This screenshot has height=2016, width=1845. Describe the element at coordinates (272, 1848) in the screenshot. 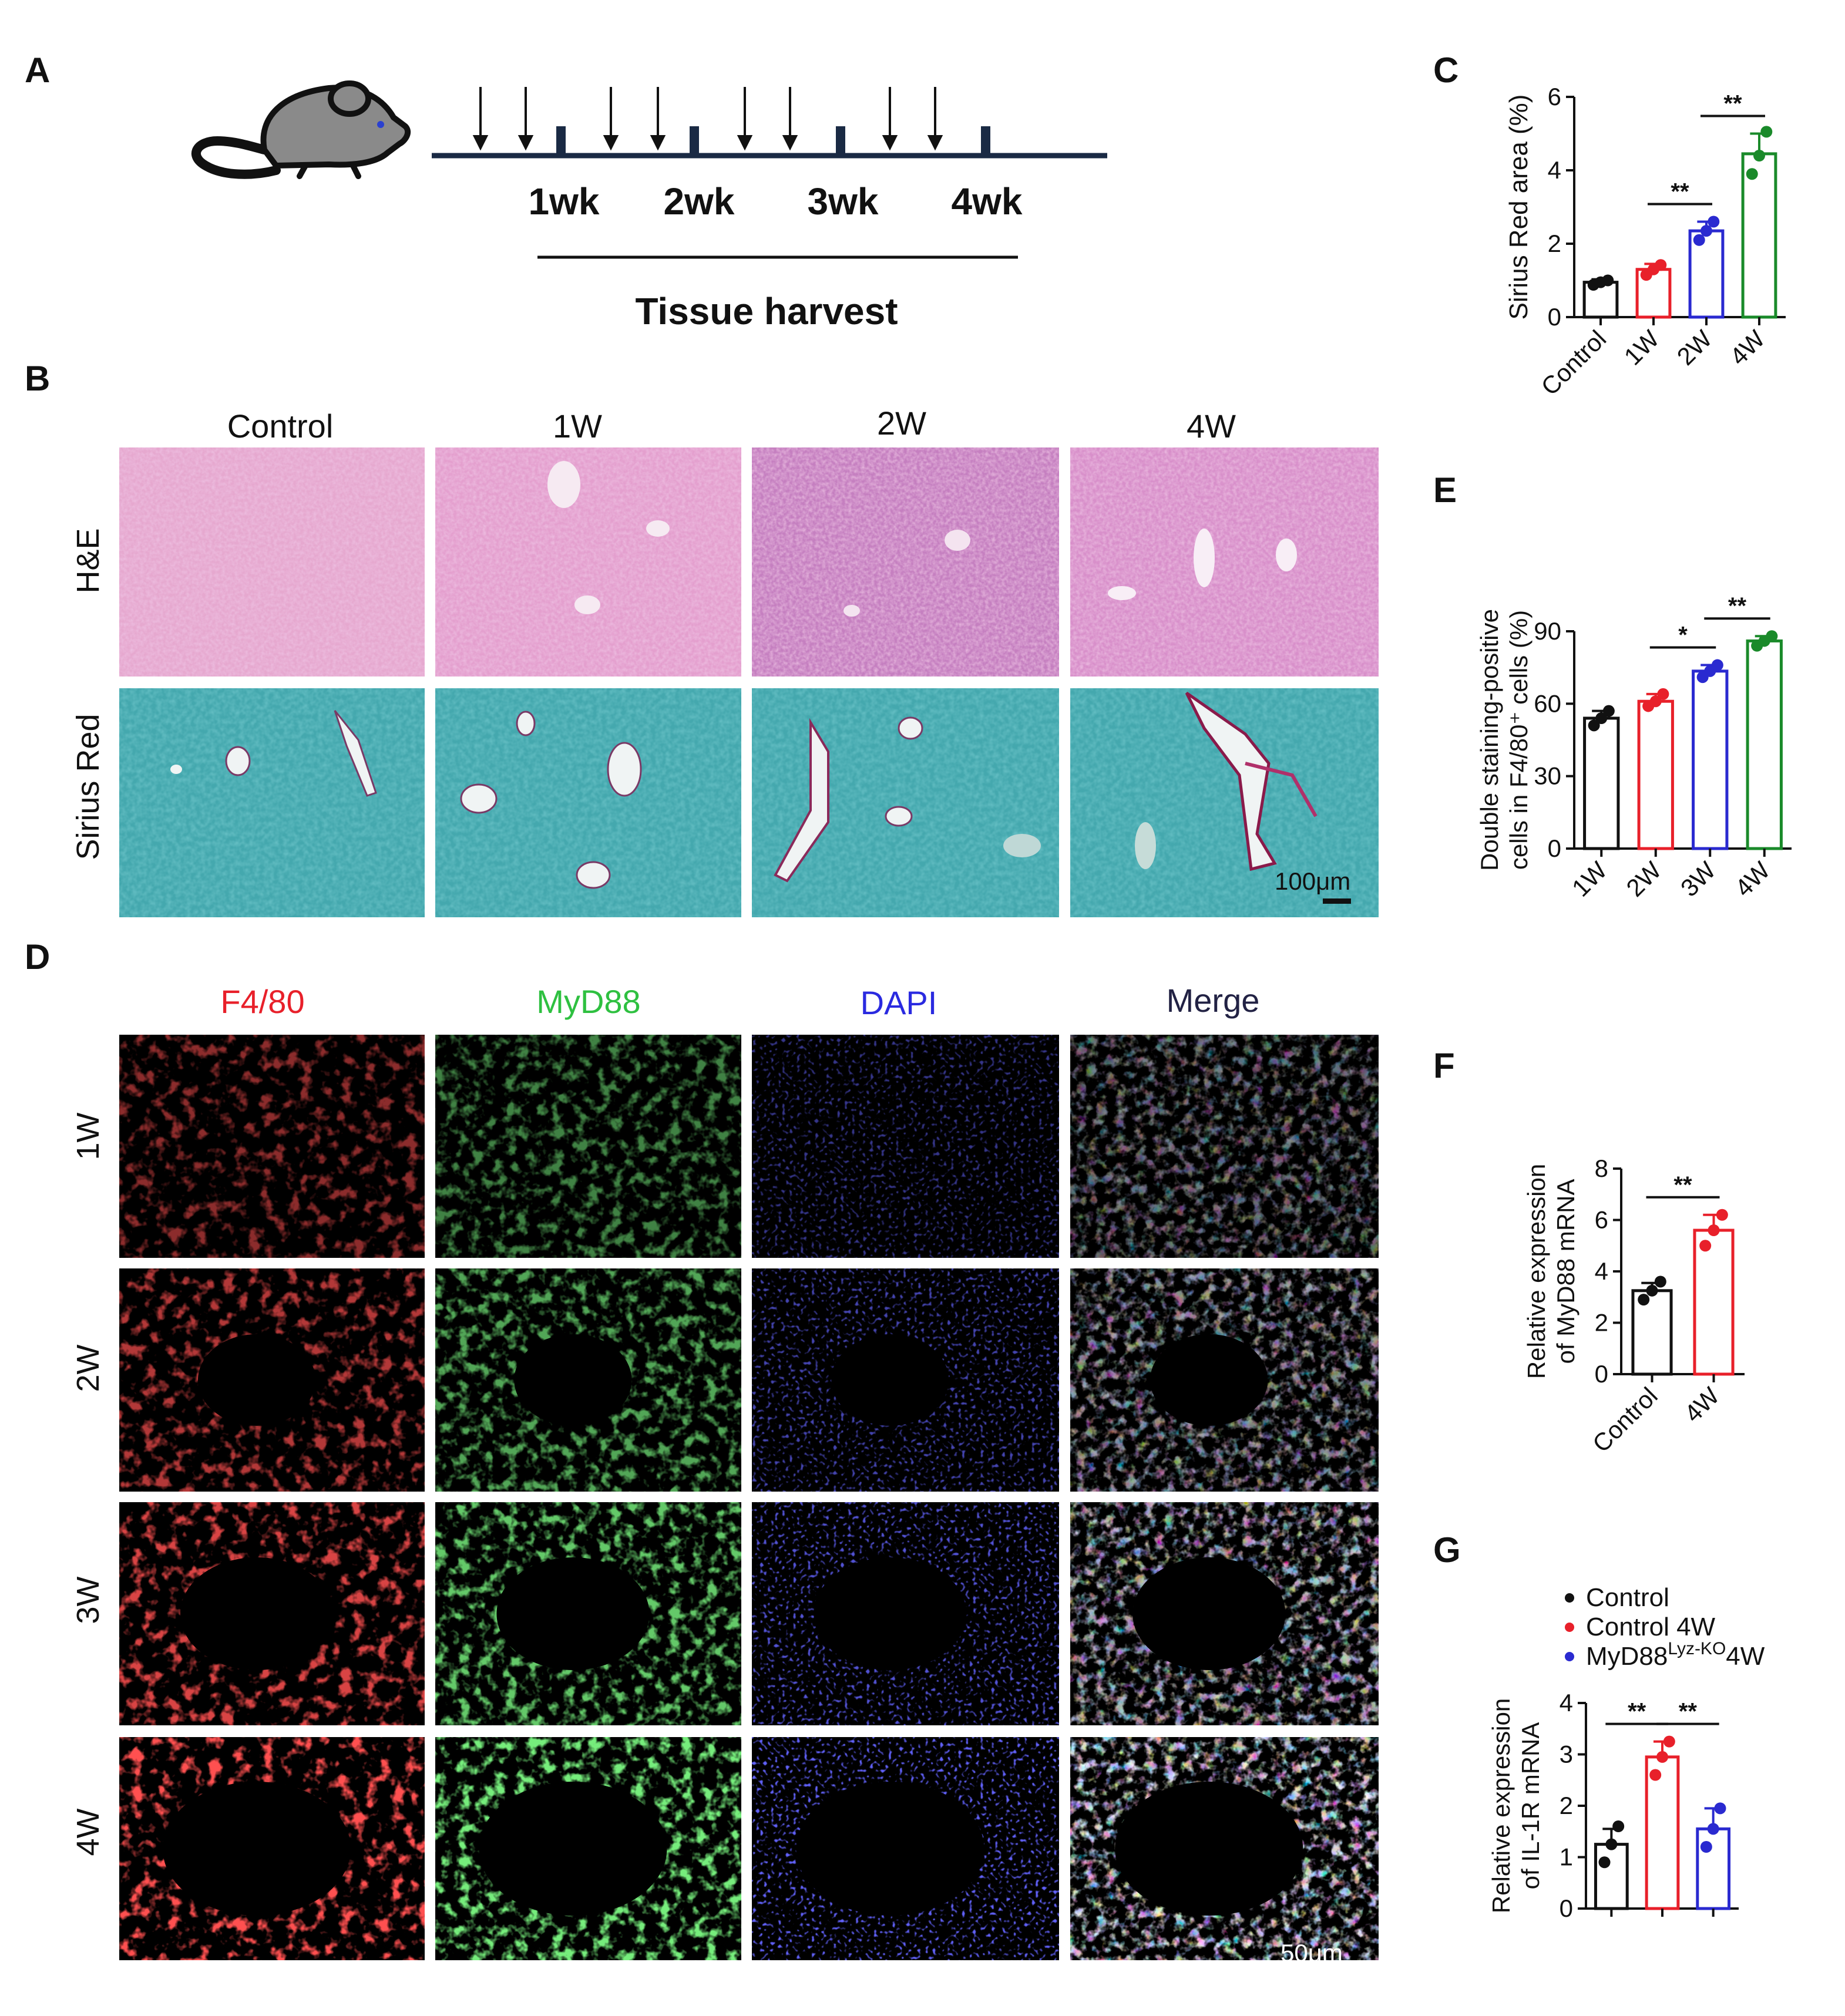

I see `if-image-f480-row4` at that location.